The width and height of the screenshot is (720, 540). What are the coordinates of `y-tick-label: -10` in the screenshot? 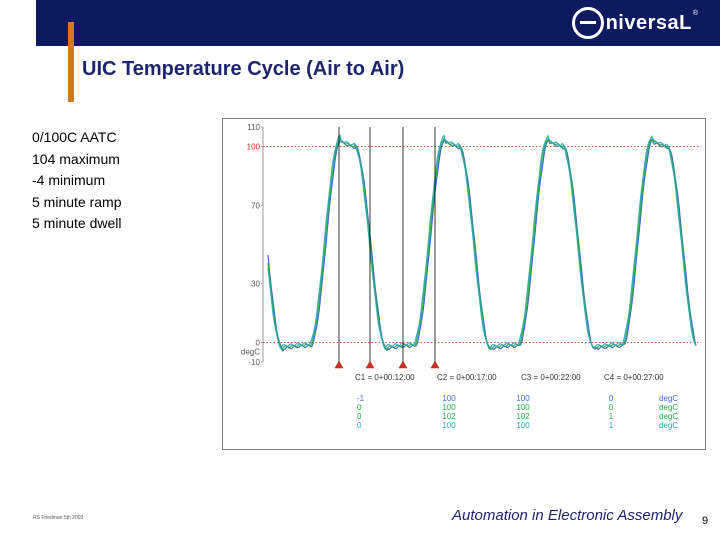 It's located at (254, 362).